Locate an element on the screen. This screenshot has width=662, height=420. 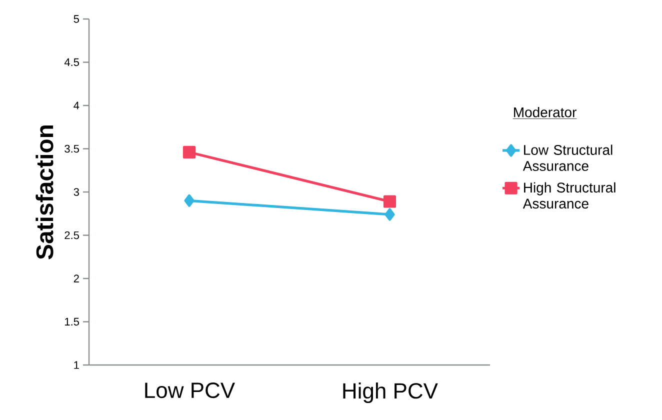
y-tick-label: 5 is located at coordinates (76, 19).